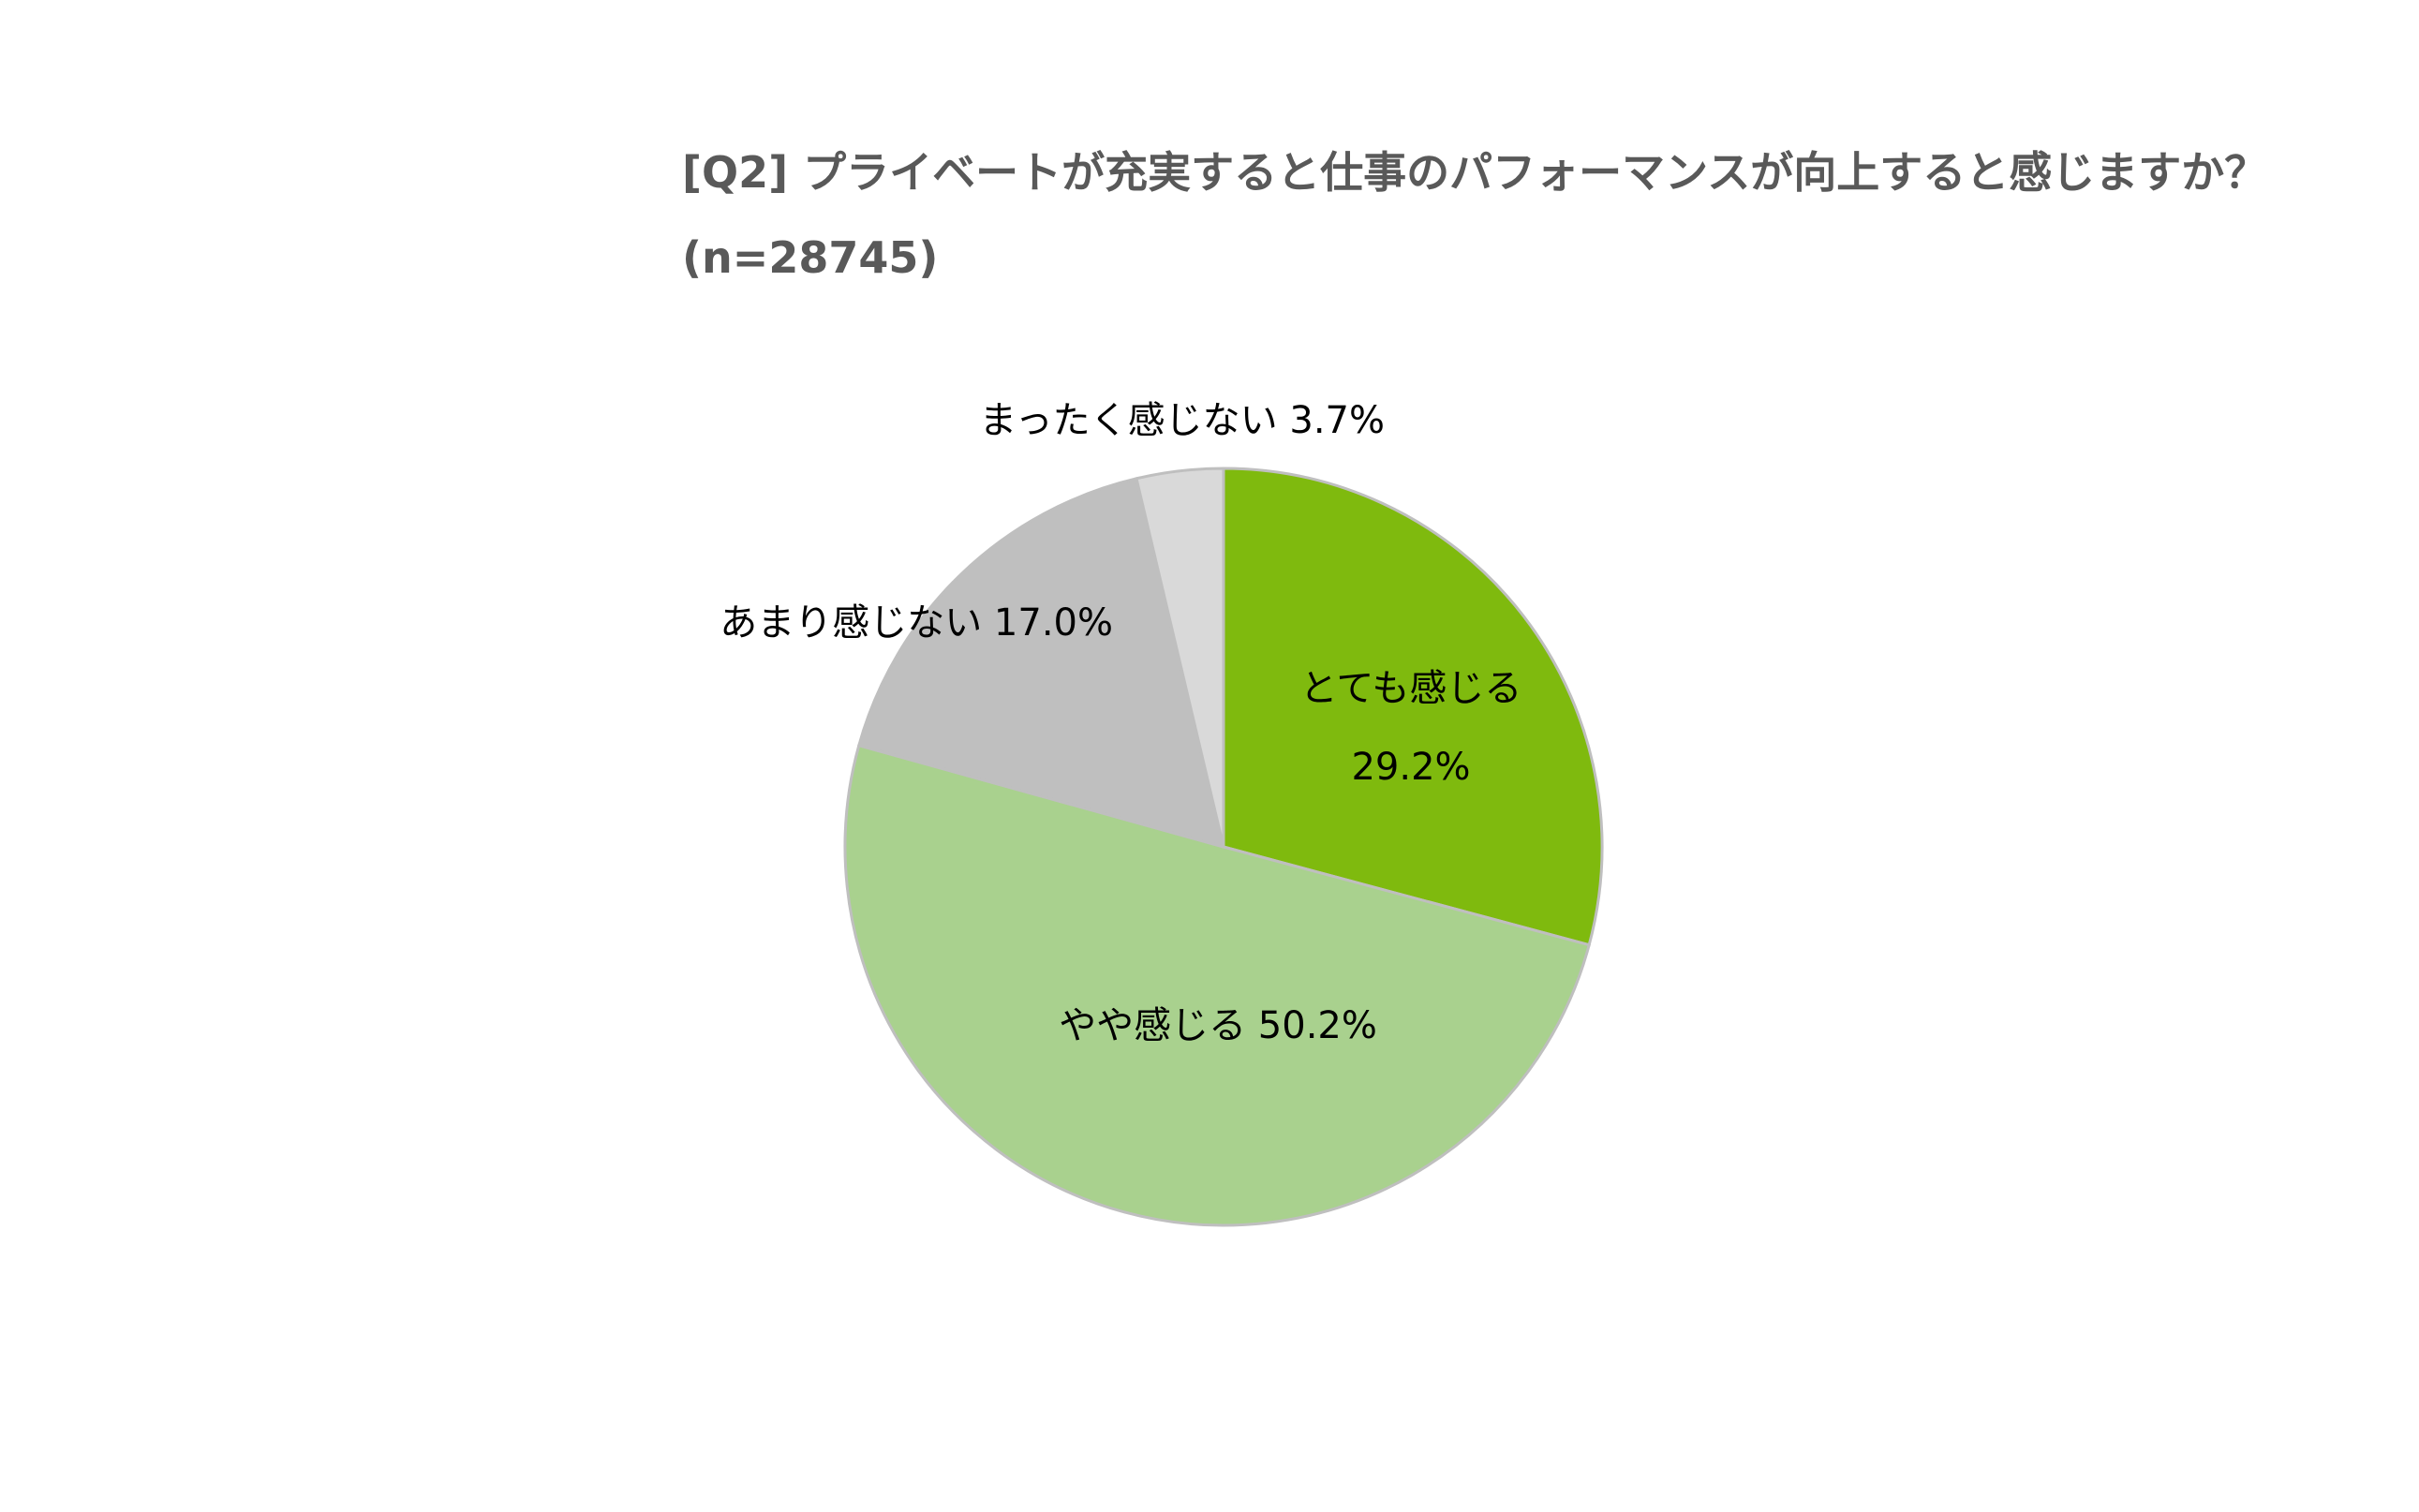  What do you see at coordinates (1218, 1025) in the screenshot?
I see `slice-label-2: やや感じる 50.2%` at bounding box center [1218, 1025].